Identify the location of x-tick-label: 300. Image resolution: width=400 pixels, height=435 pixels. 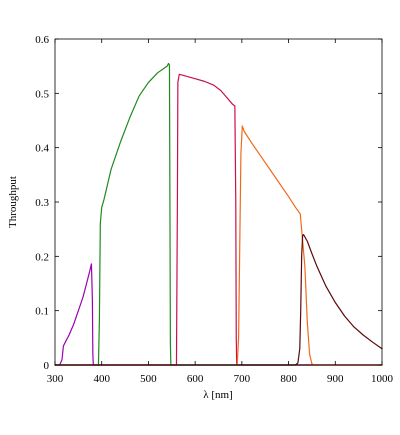
(55, 379).